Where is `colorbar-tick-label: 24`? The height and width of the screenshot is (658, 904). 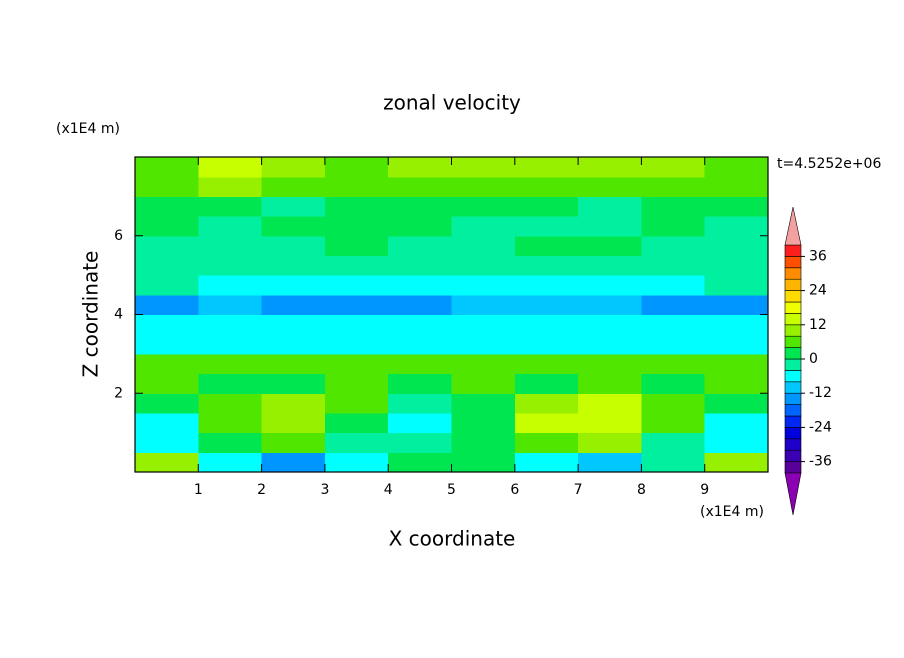
colorbar-tick-label: 24 is located at coordinates (818, 291).